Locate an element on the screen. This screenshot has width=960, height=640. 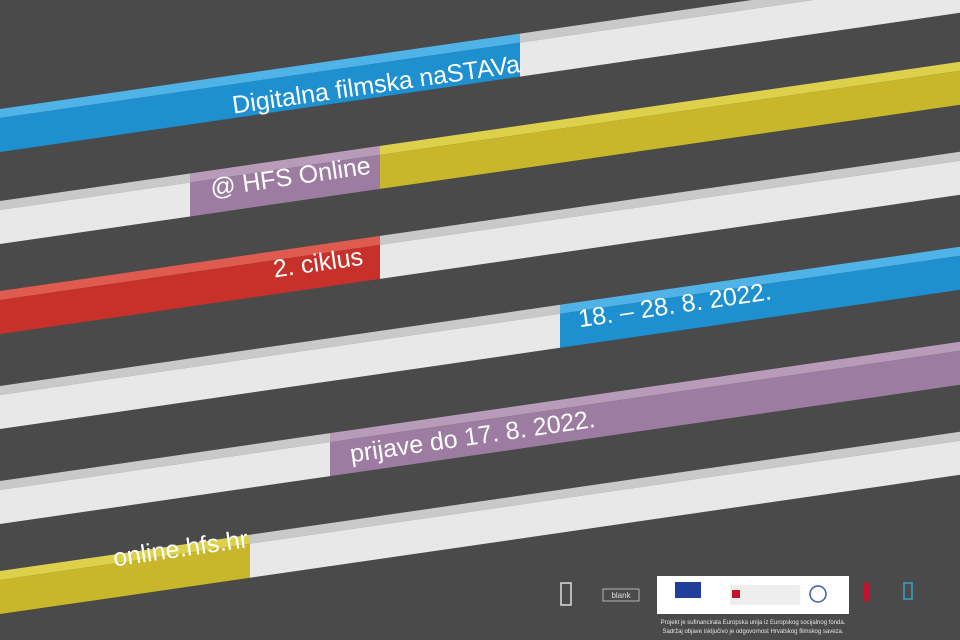
eu-flag is located at coordinates (688, 590).